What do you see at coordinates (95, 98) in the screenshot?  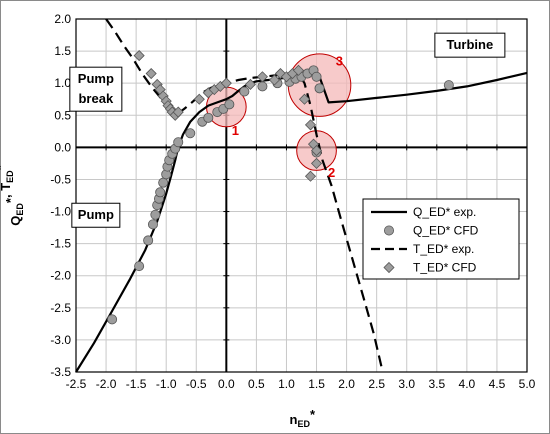 I see `region-label-2: break` at bounding box center [95, 98].